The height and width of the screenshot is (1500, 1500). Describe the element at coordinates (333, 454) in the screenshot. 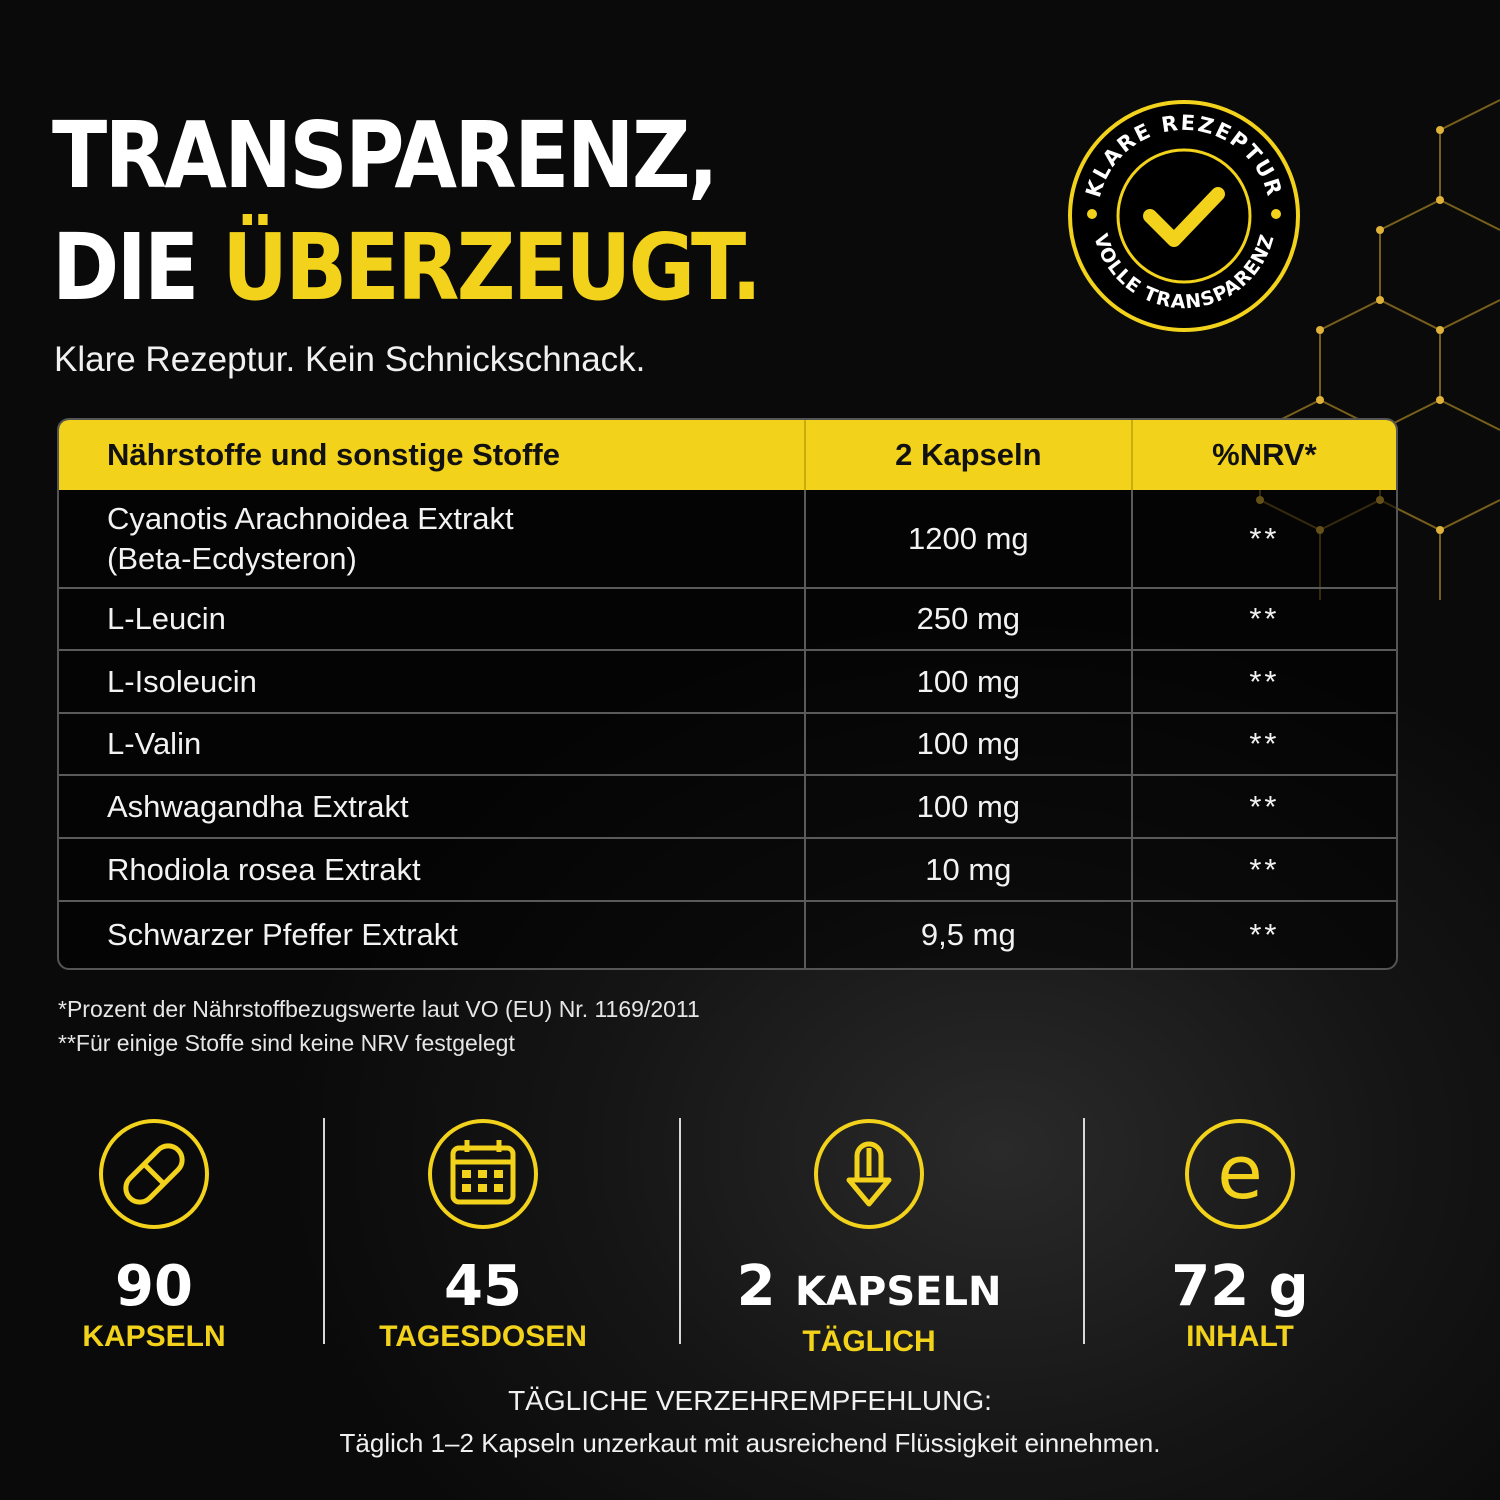

I see `header-nutrients: Nährstoffe und sonstige Stoffe` at that location.